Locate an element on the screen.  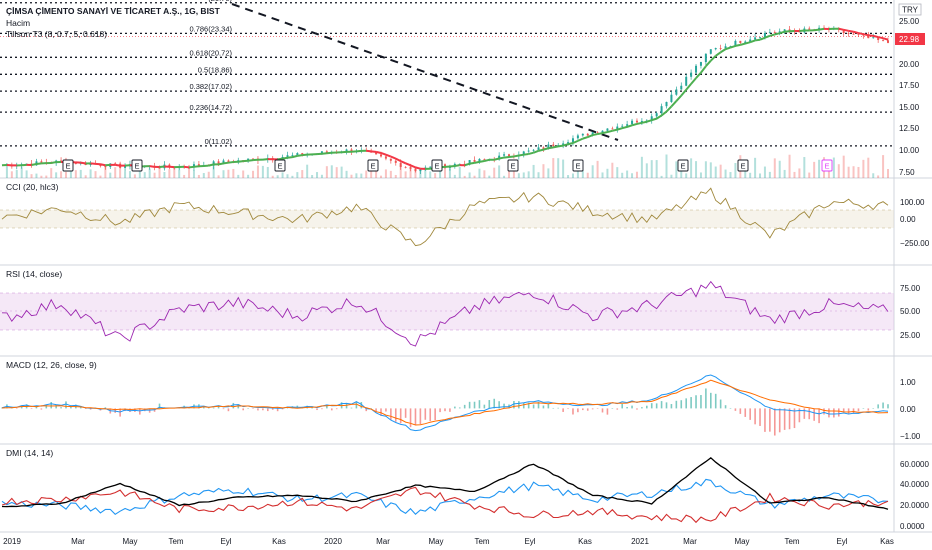
macd-line is located at coordinates (445, 403).